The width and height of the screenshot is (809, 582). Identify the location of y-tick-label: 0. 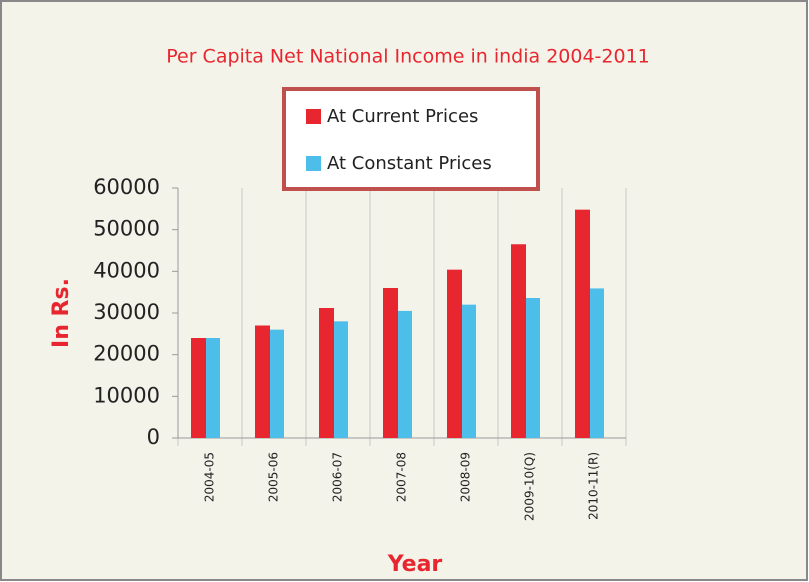
(153, 437).